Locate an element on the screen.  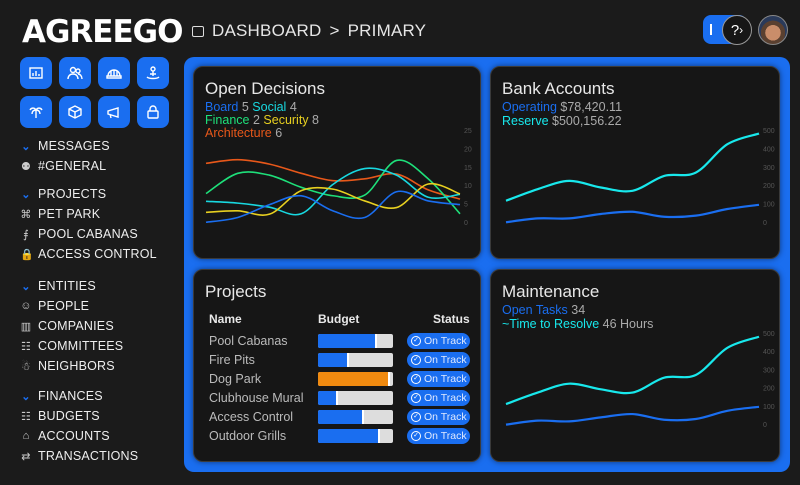
sidebar-item-neighbors: ☃ NEIGHBORS is located at coordinates (67, 366).